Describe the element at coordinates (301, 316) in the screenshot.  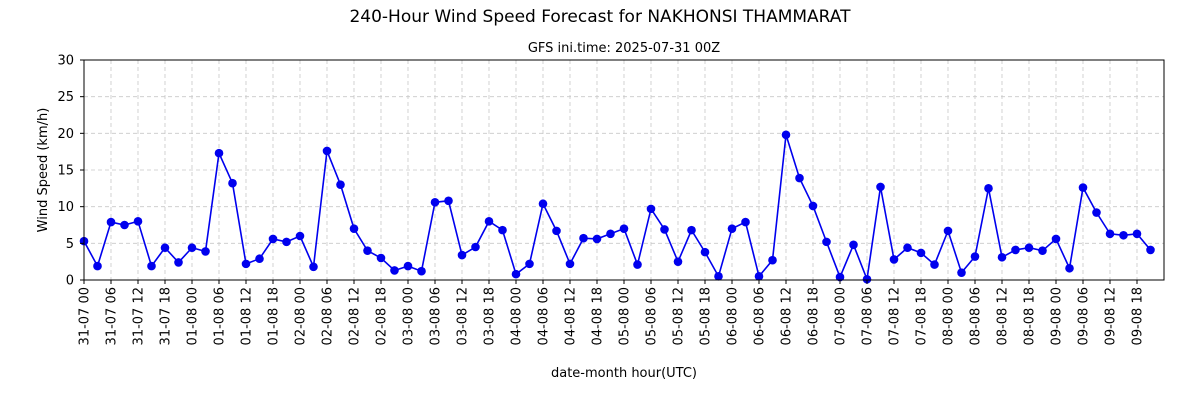
I see `x-tick-label: 02-08 00` at that location.